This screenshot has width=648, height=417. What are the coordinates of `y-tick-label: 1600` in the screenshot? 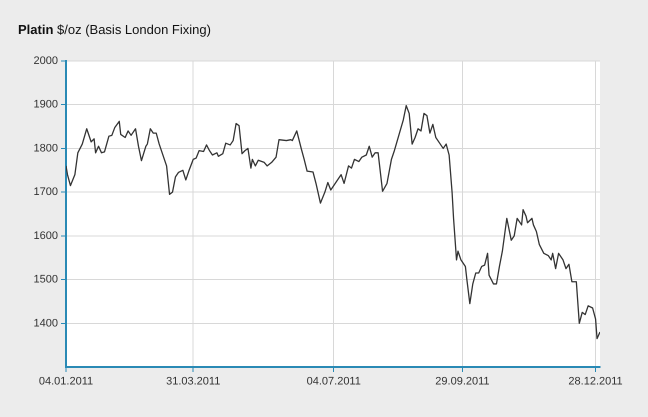 It's located at (46, 236).